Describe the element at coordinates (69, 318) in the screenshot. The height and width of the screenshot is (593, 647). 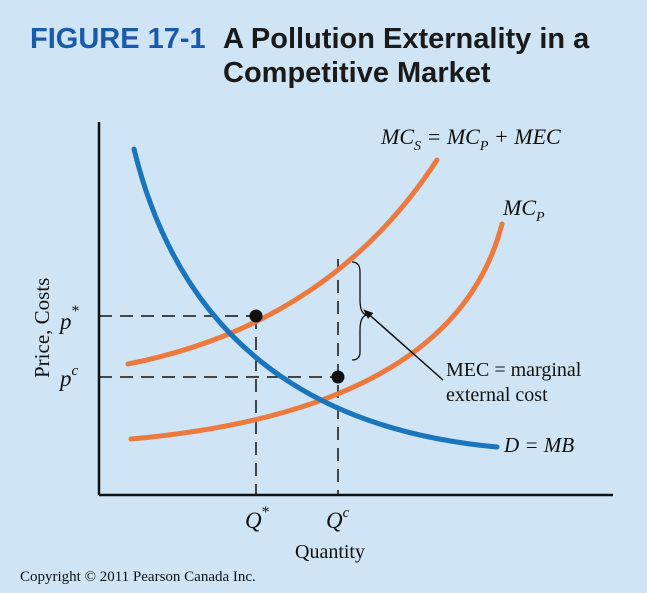
I see `p-star-label: p*` at that location.